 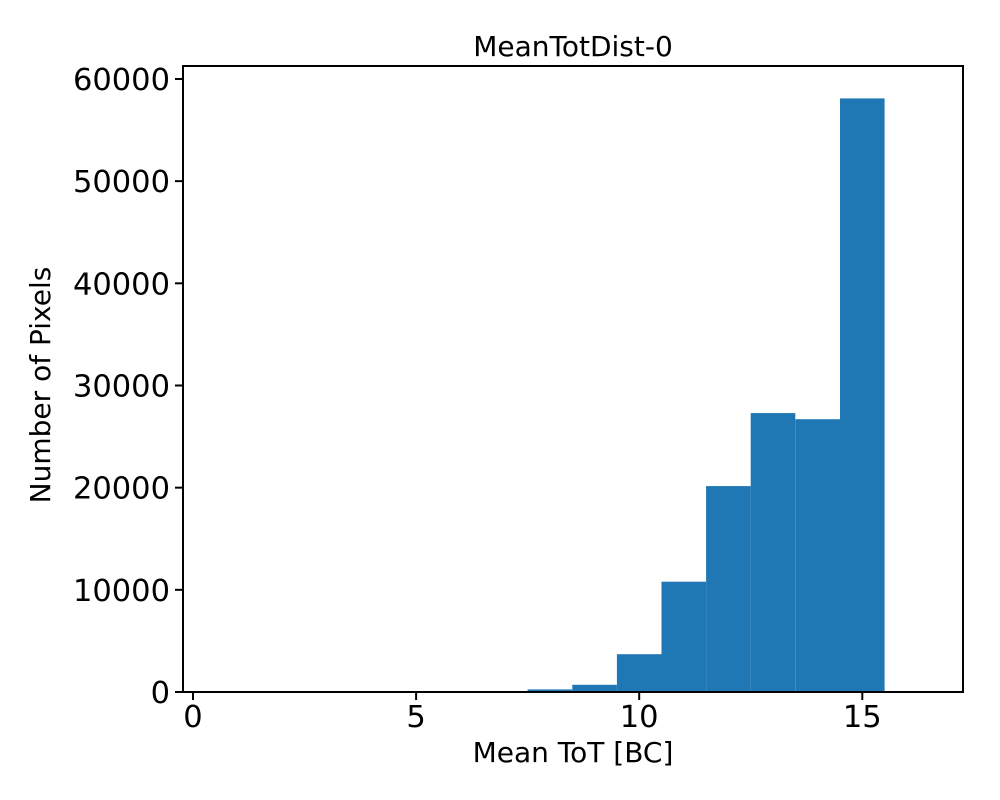 I want to click on y-tick-label: 30000, so click(x=121, y=386).